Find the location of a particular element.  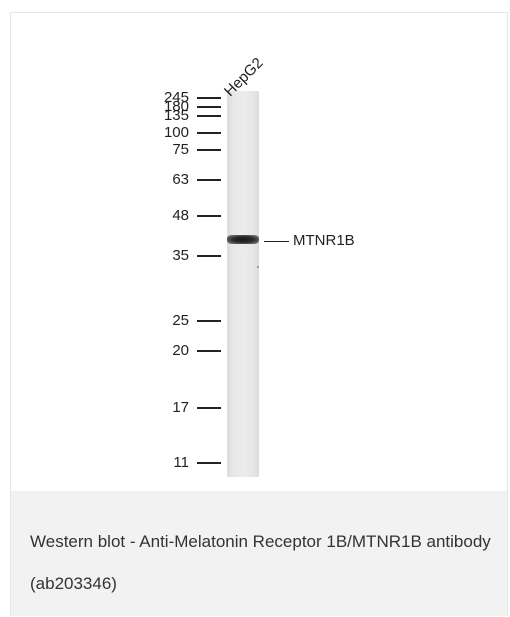

marker-label: 35 is located at coordinates (180, 255).